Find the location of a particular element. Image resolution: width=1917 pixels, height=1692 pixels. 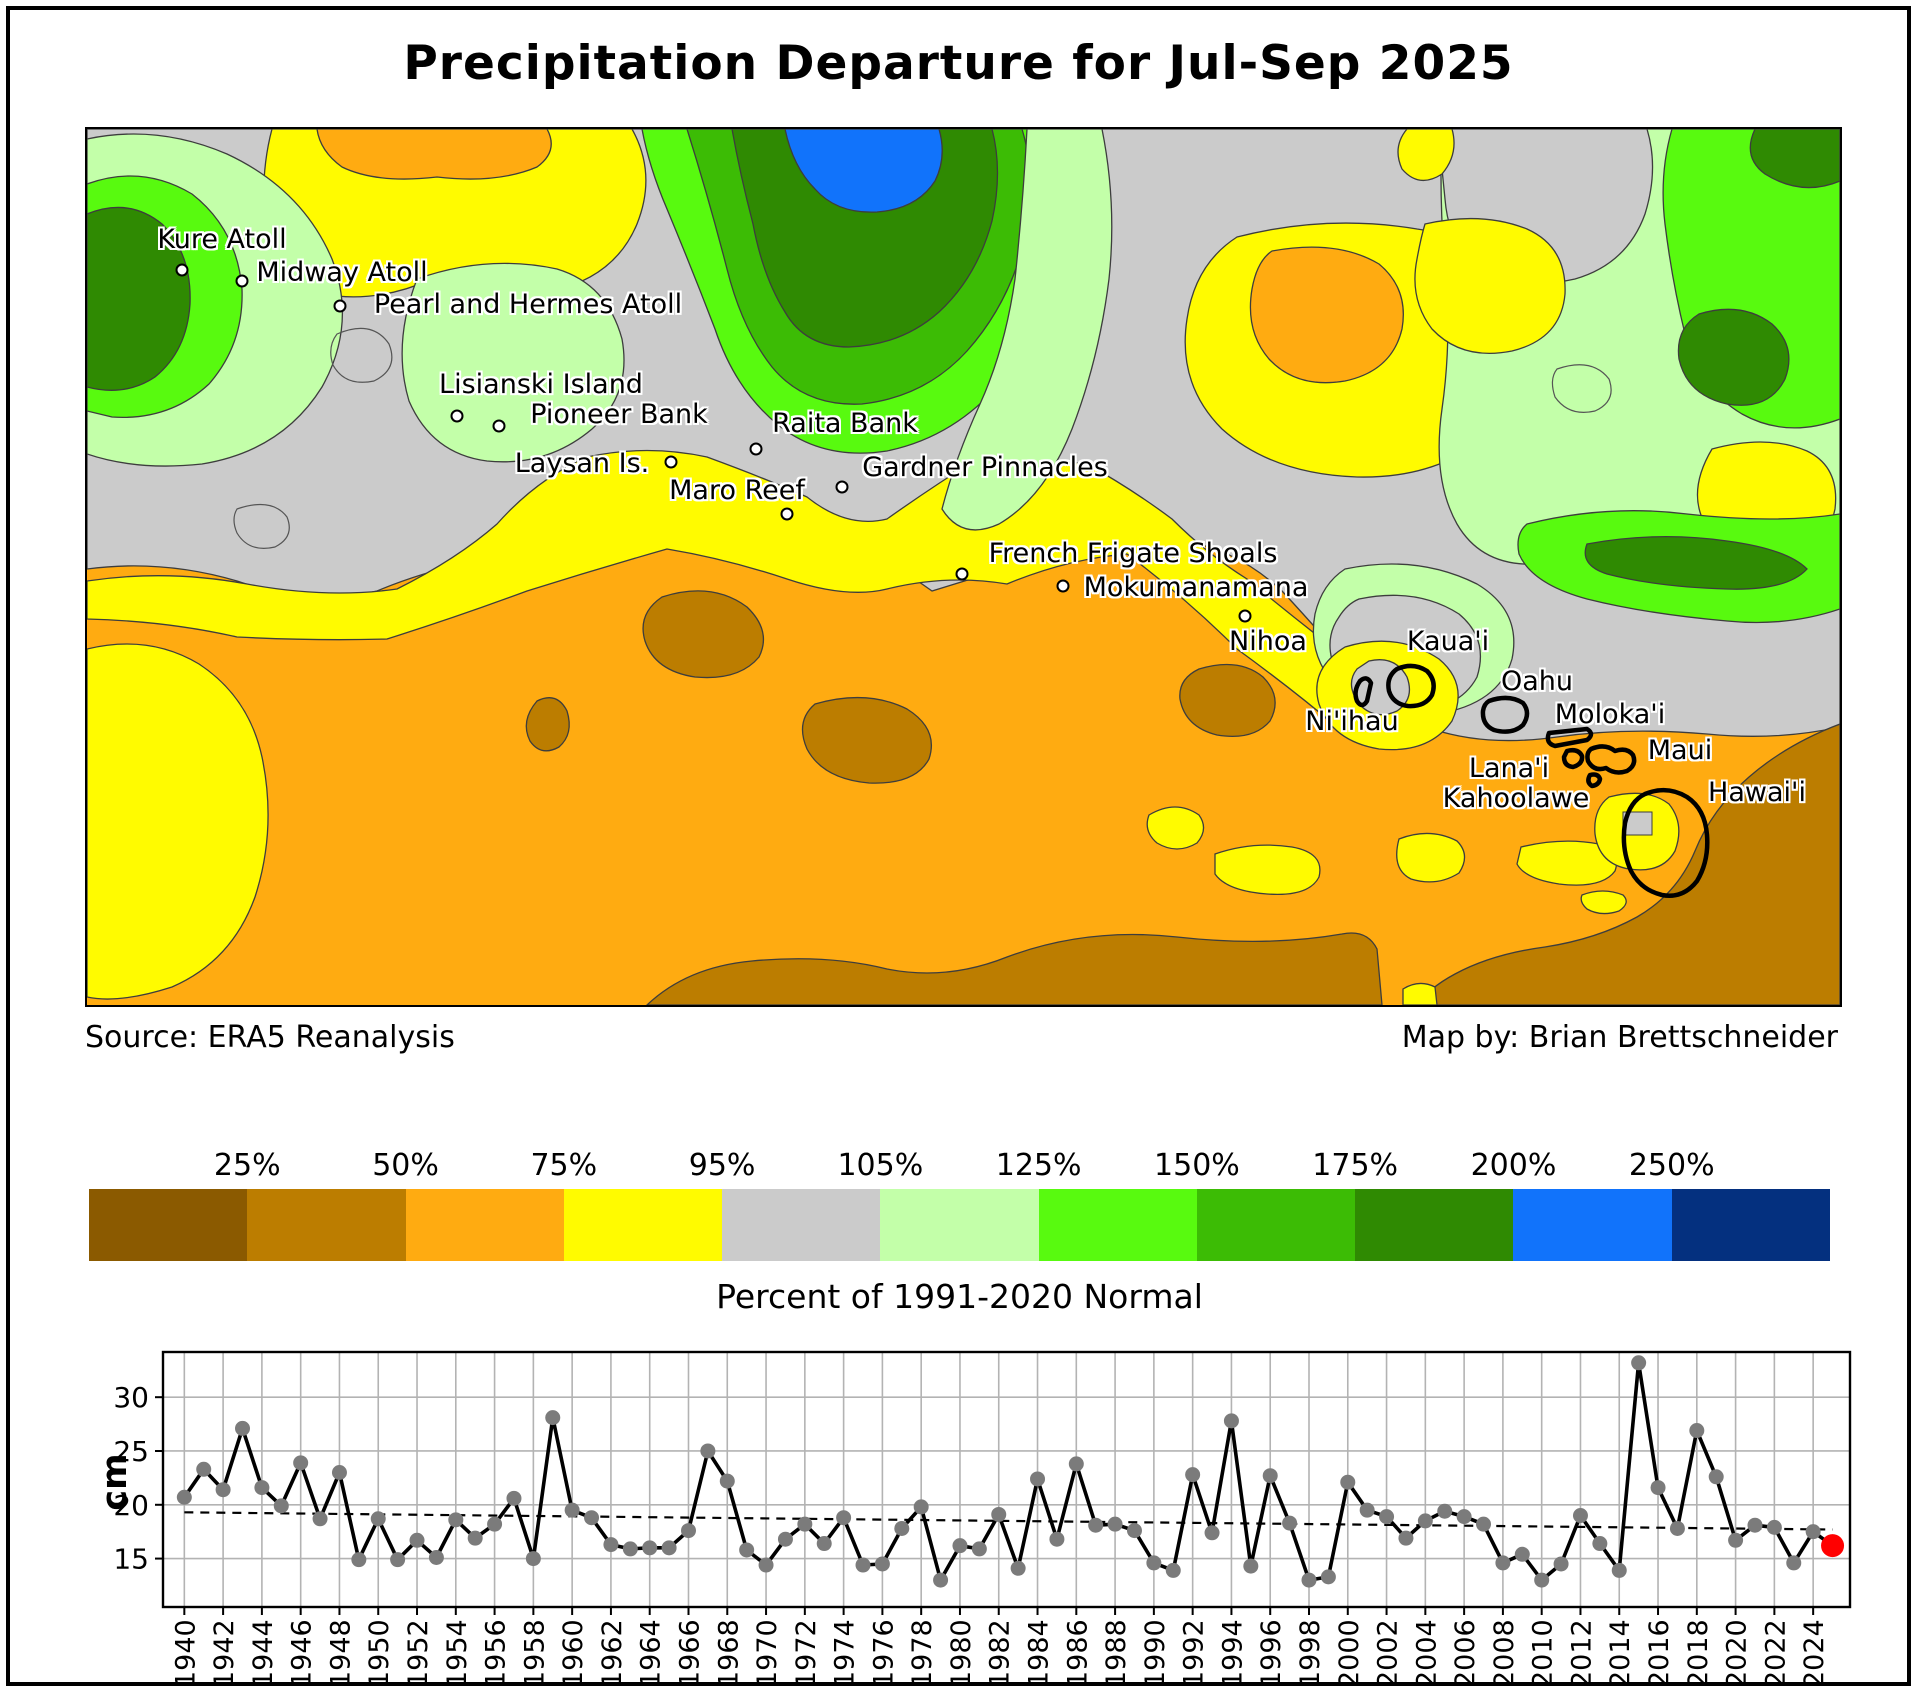

data-line is located at coordinates (1008, 1471).